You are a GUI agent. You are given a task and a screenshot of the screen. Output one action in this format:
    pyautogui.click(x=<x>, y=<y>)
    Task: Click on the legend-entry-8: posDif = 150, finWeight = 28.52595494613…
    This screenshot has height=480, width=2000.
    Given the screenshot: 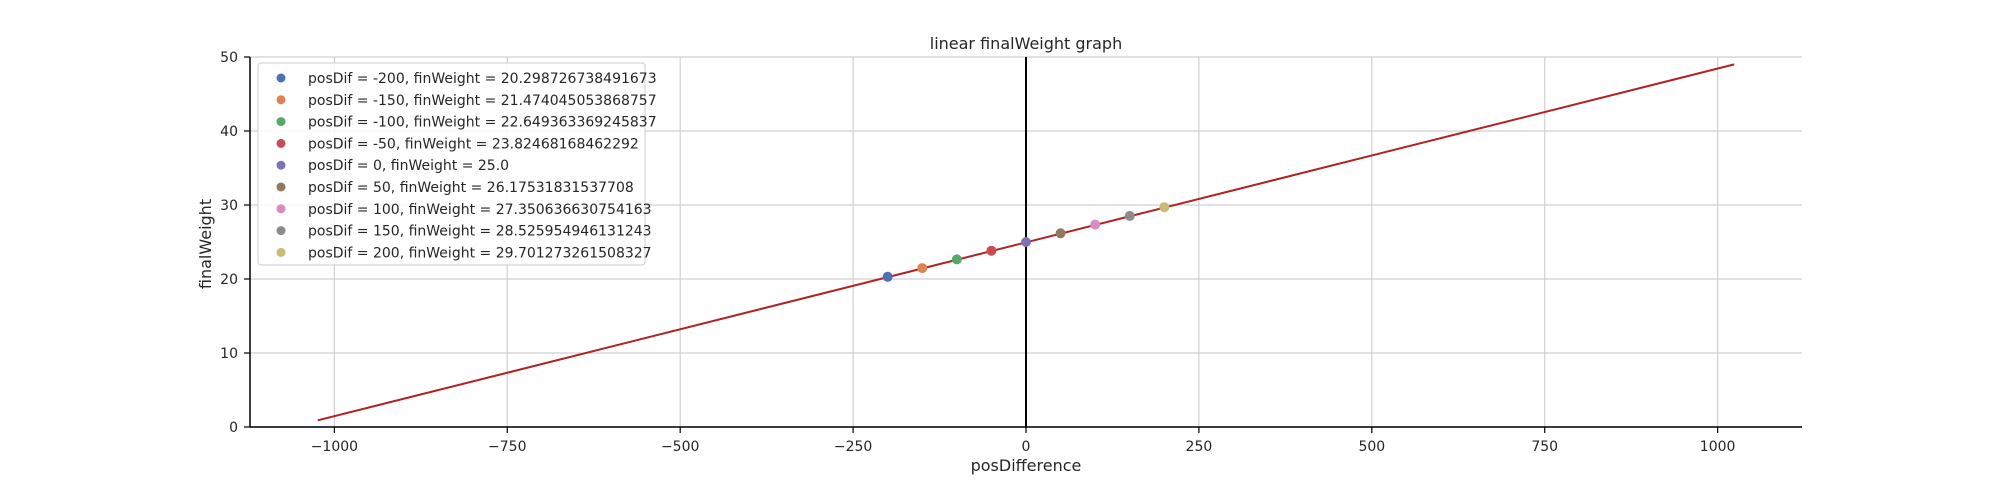 What is the action you would take?
    pyautogui.click(x=480, y=232)
    